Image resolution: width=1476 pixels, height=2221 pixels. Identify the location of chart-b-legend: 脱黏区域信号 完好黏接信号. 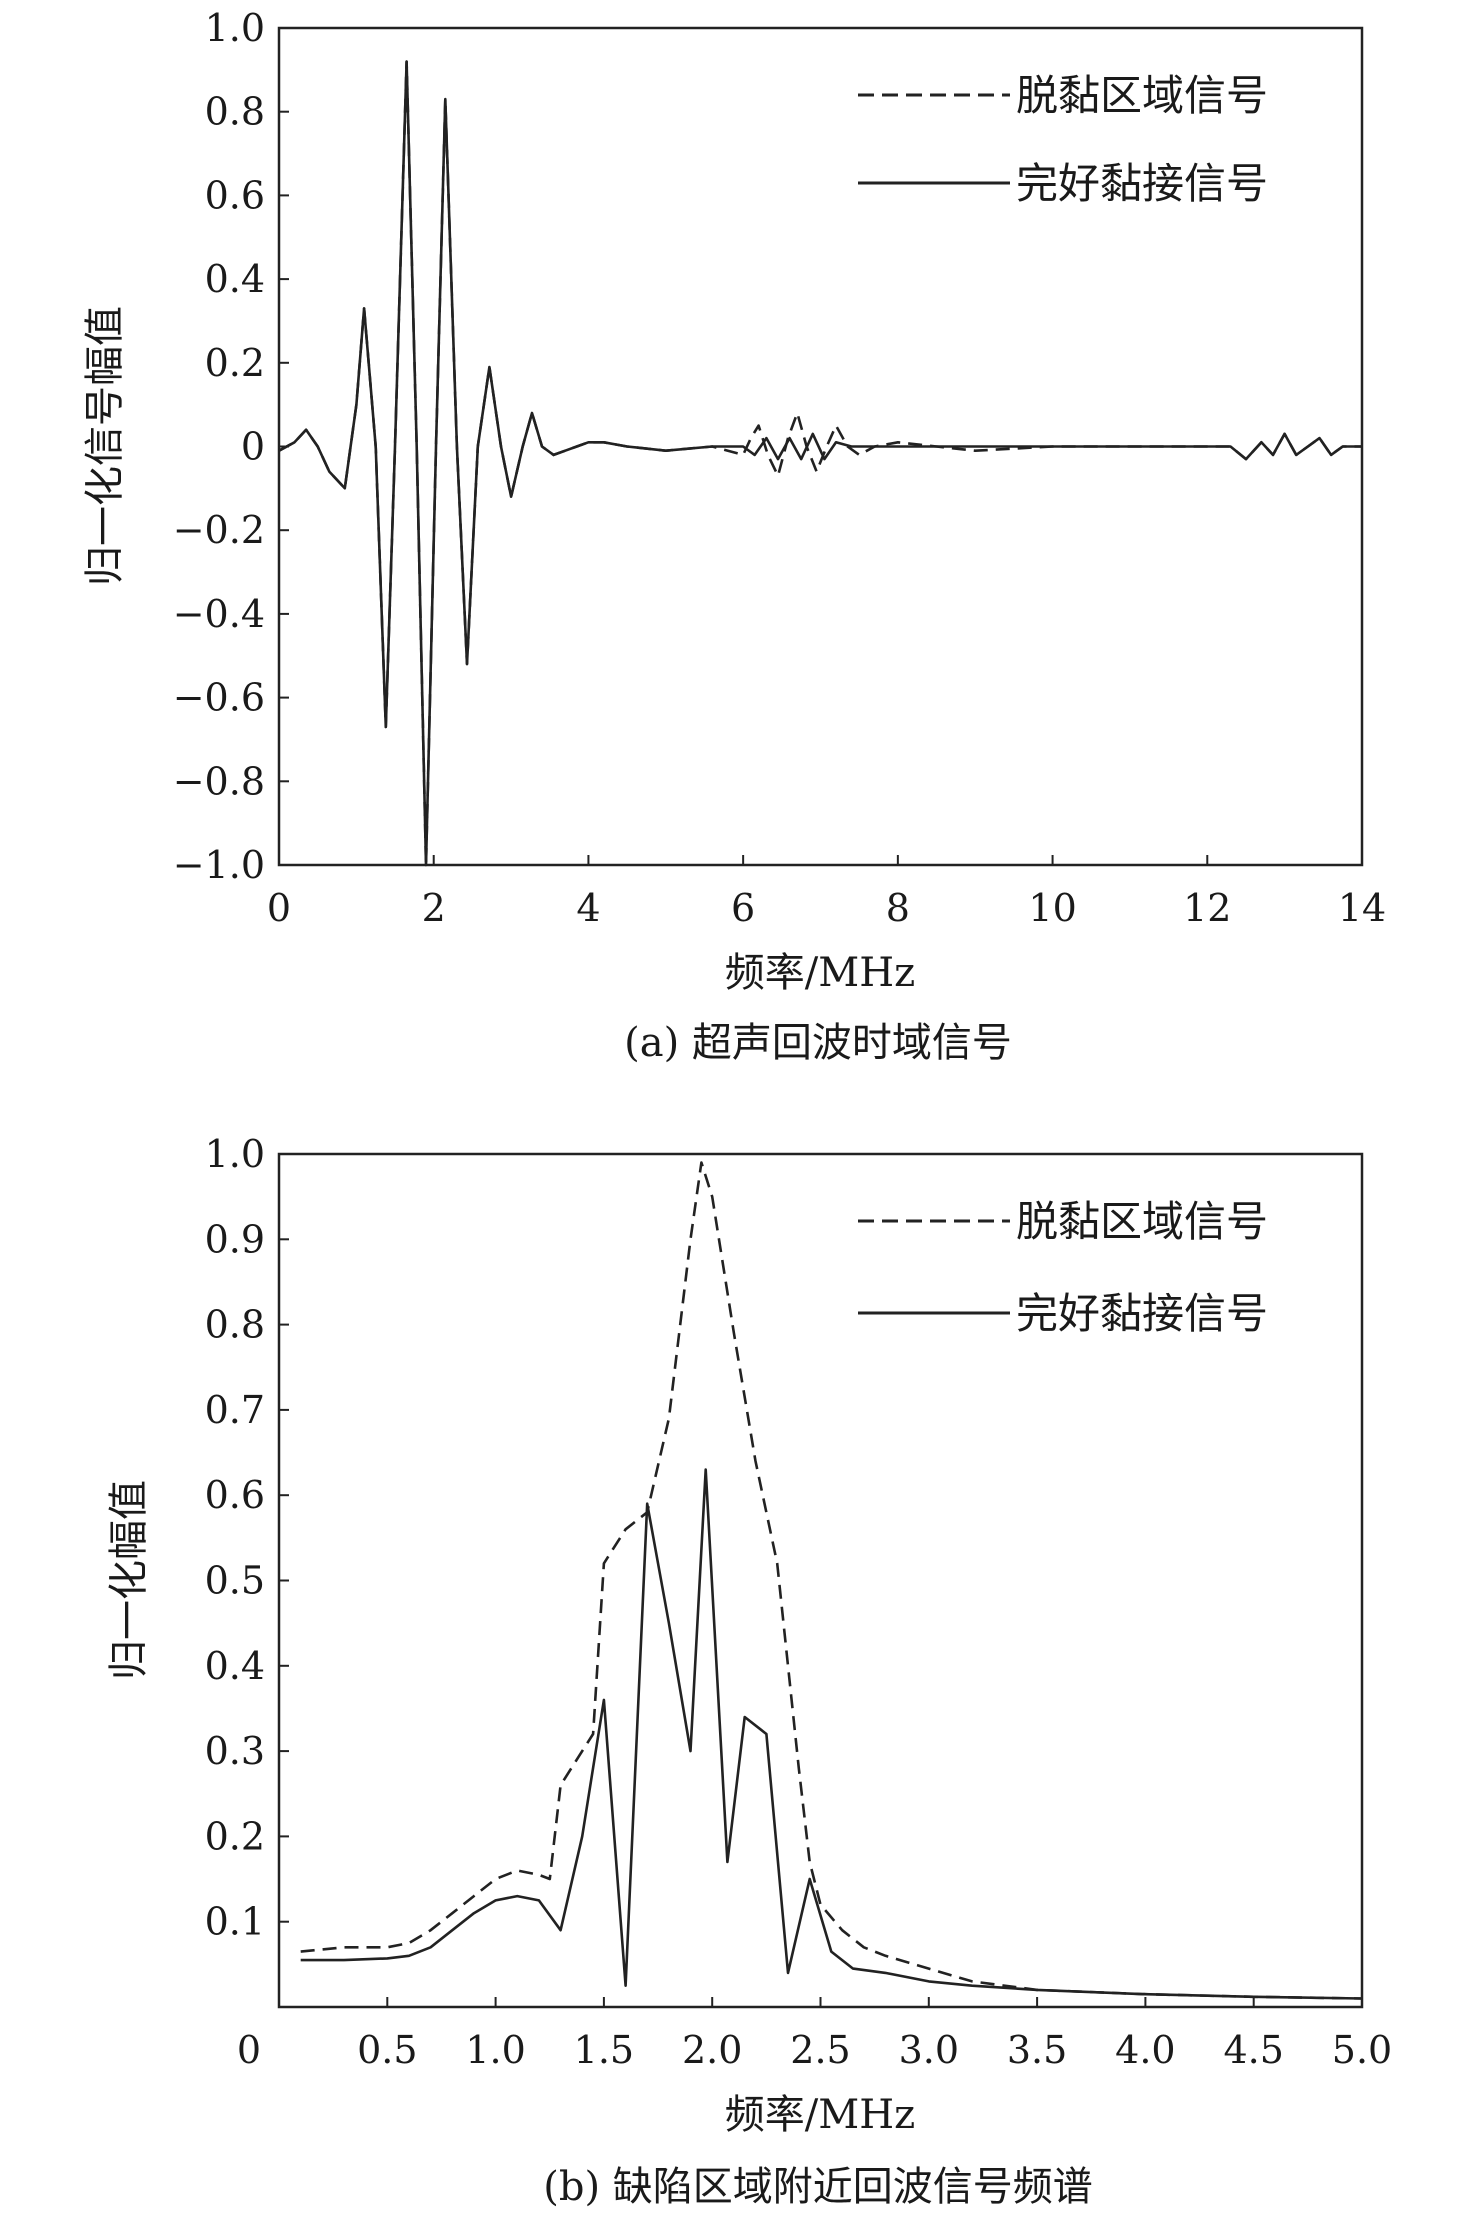
(1063, 1267).